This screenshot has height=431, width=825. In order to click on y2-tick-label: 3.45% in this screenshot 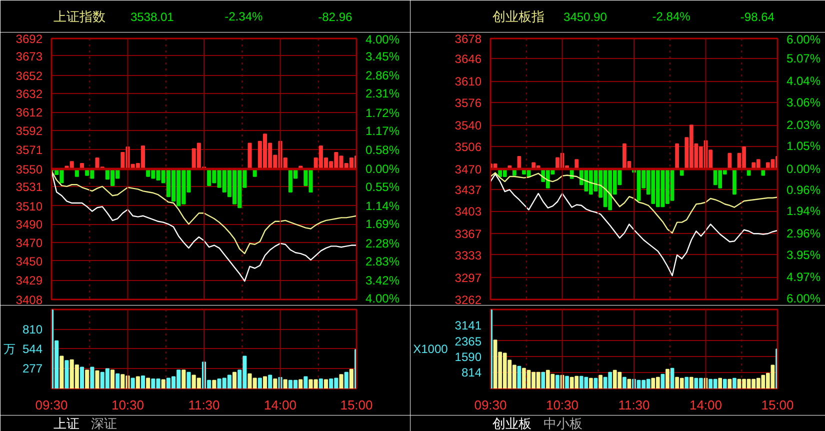, I will do `click(383, 56)`.